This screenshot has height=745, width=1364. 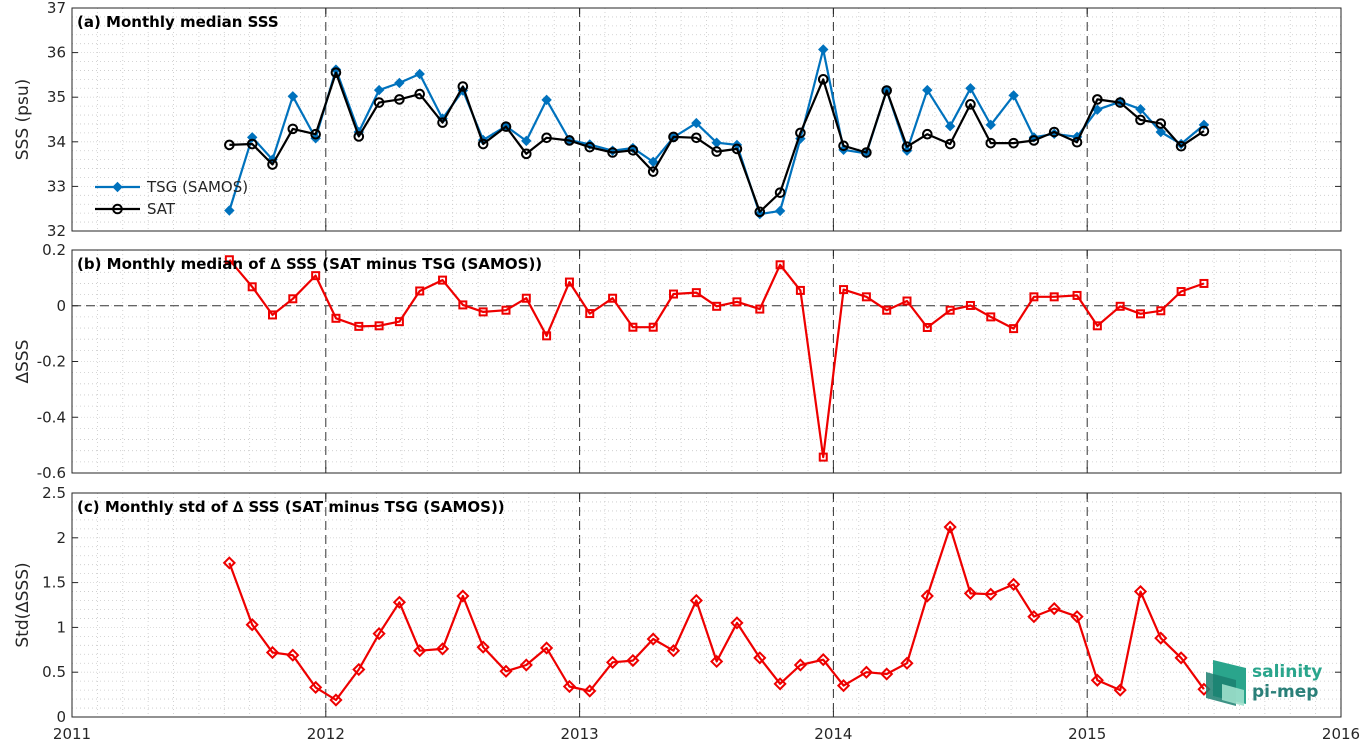 What do you see at coordinates (197, 187) in the screenshot?
I see `legend-entry: TSG (SAMOS)` at bounding box center [197, 187].